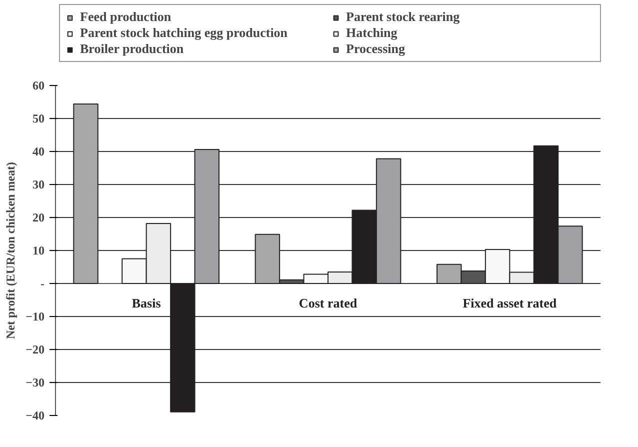 This screenshot has height=447, width=638. Describe the element at coordinates (35, 349) in the screenshot. I see `y-tick-label: −20` at that location.